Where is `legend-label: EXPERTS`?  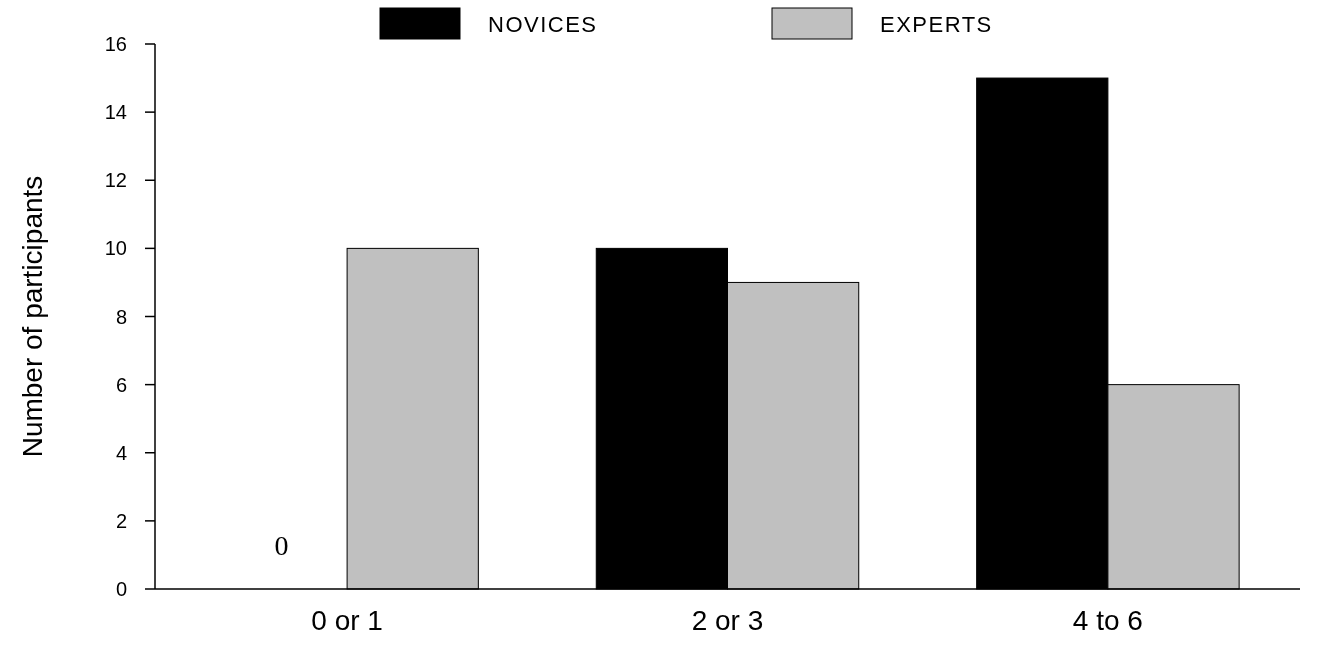 legend-label: EXPERTS is located at coordinates (936, 24).